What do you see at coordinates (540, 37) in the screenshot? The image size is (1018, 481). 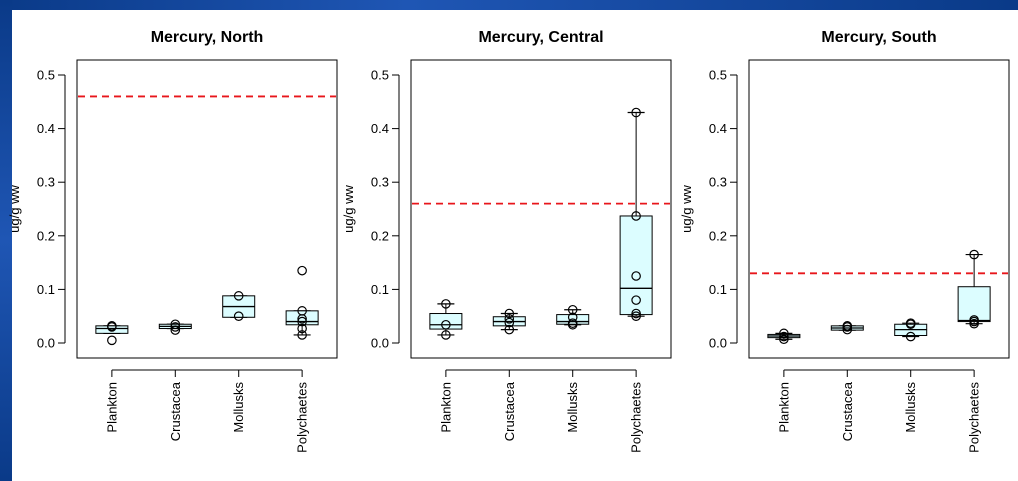 I see `chart-title: Mercury, Central` at bounding box center [540, 37].